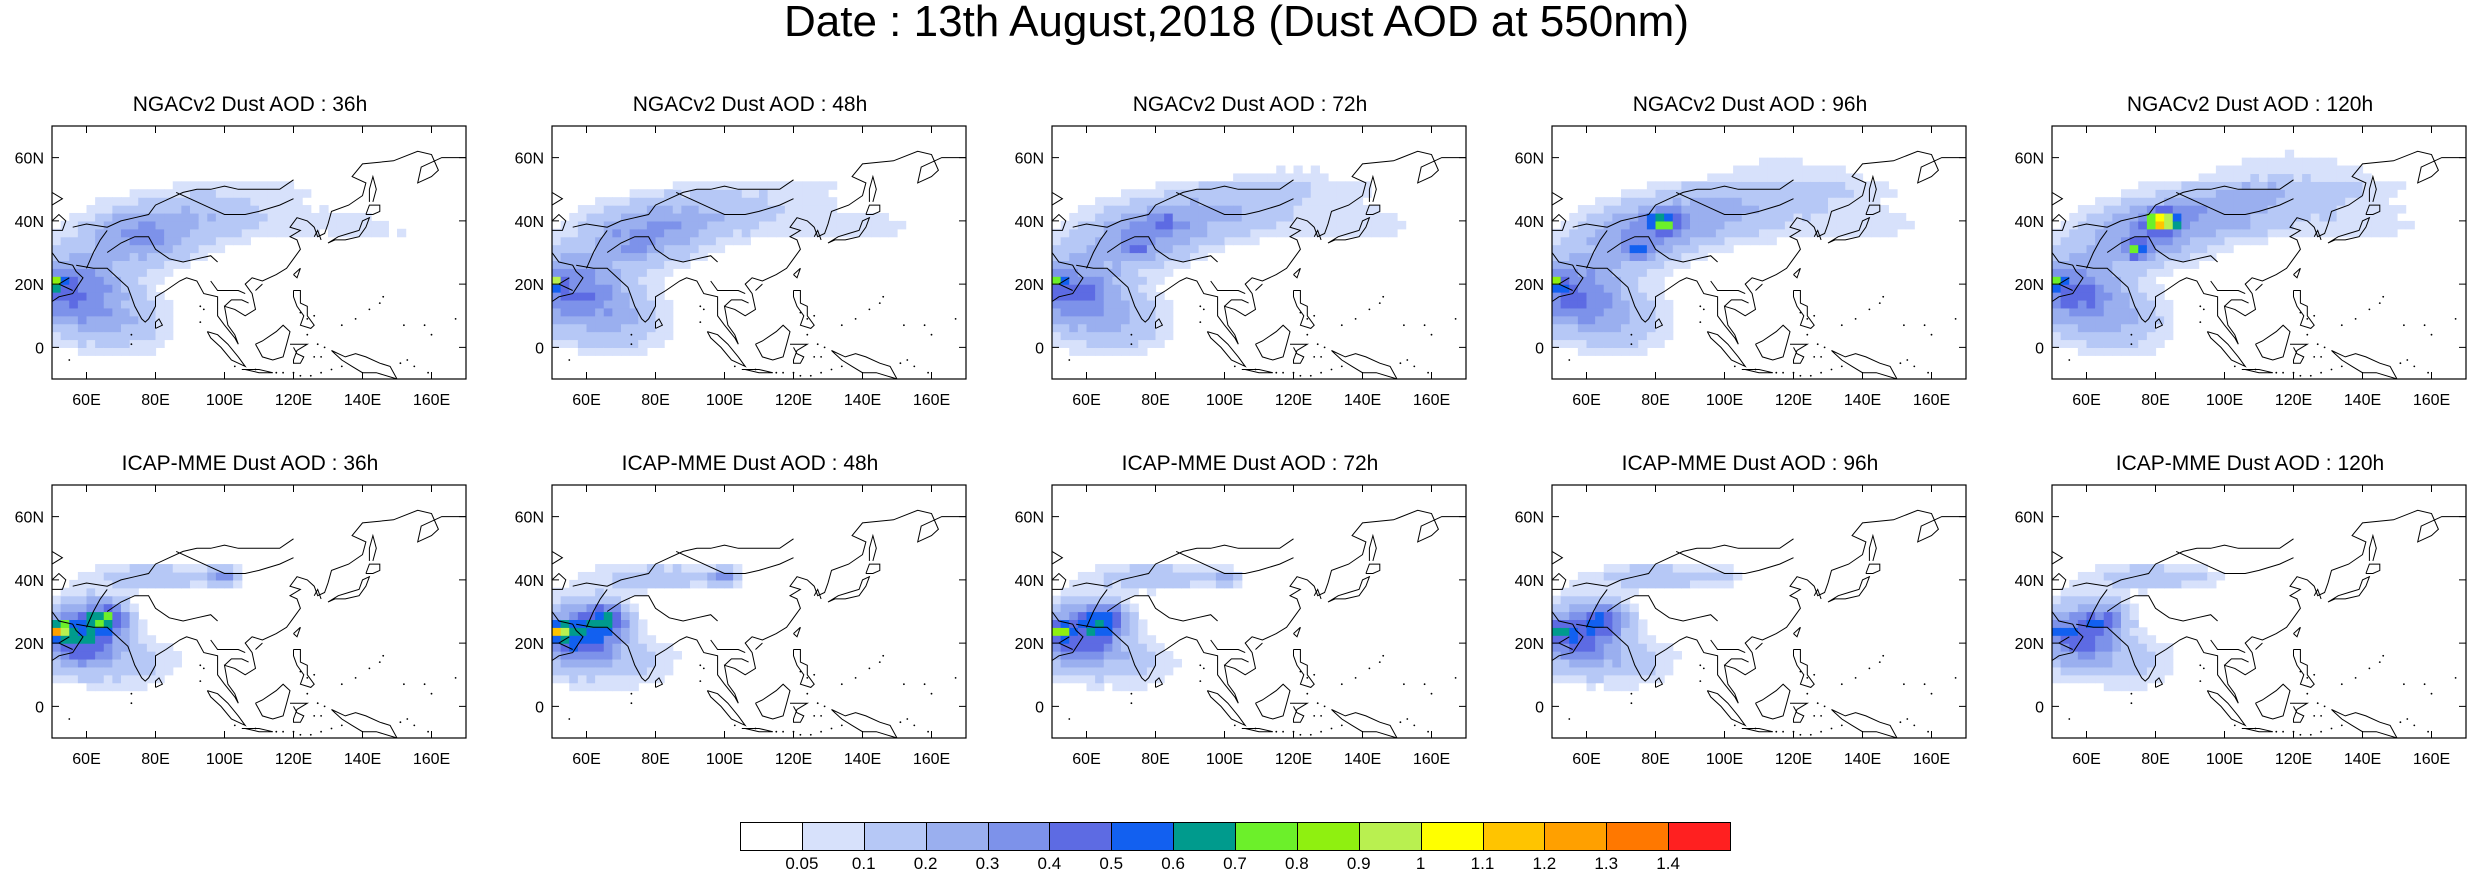  What do you see at coordinates (1173, 863) in the screenshot?
I see `colorbar-label: 0.6` at bounding box center [1173, 863].